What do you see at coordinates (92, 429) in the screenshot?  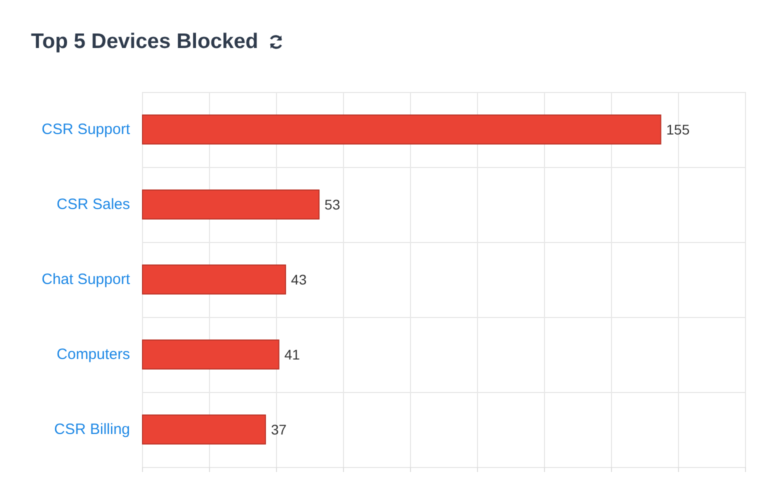 I see `y-tick-label: CSR Billing` at bounding box center [92, 429].